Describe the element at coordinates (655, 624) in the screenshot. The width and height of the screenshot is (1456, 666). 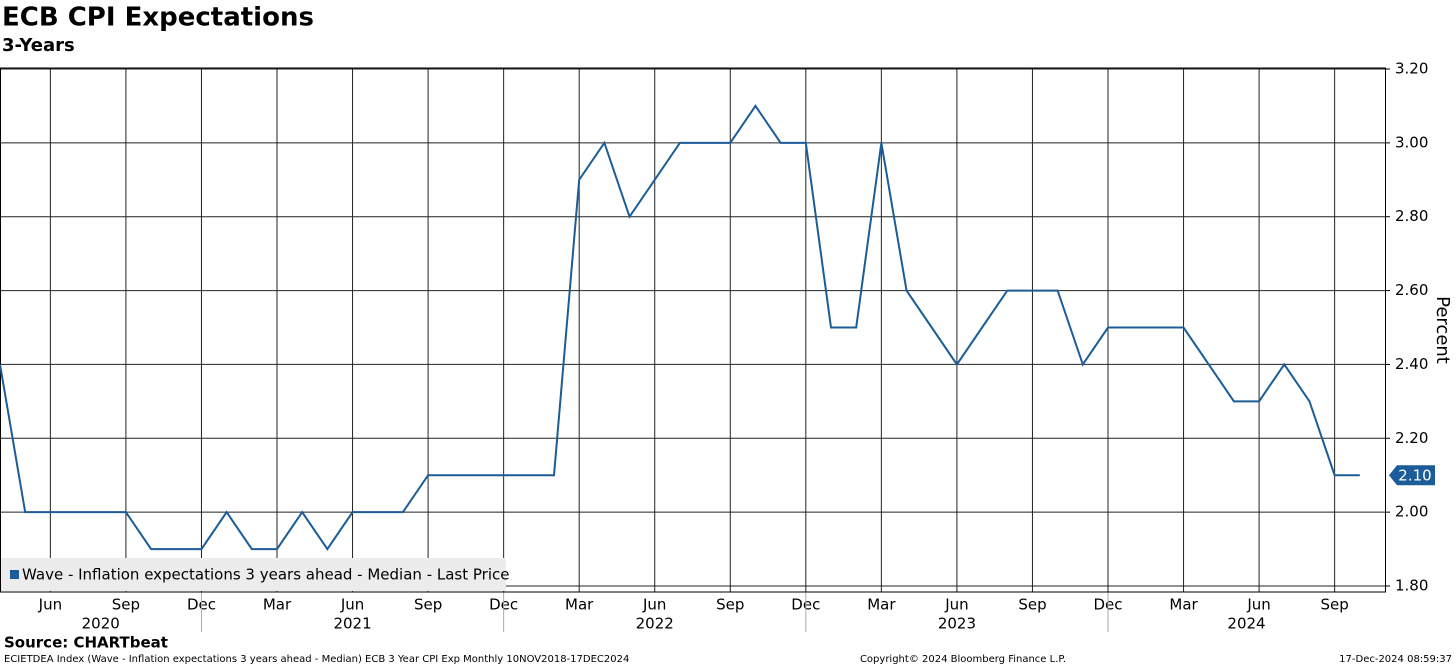
I see `x-year-label: 2022` at that location.